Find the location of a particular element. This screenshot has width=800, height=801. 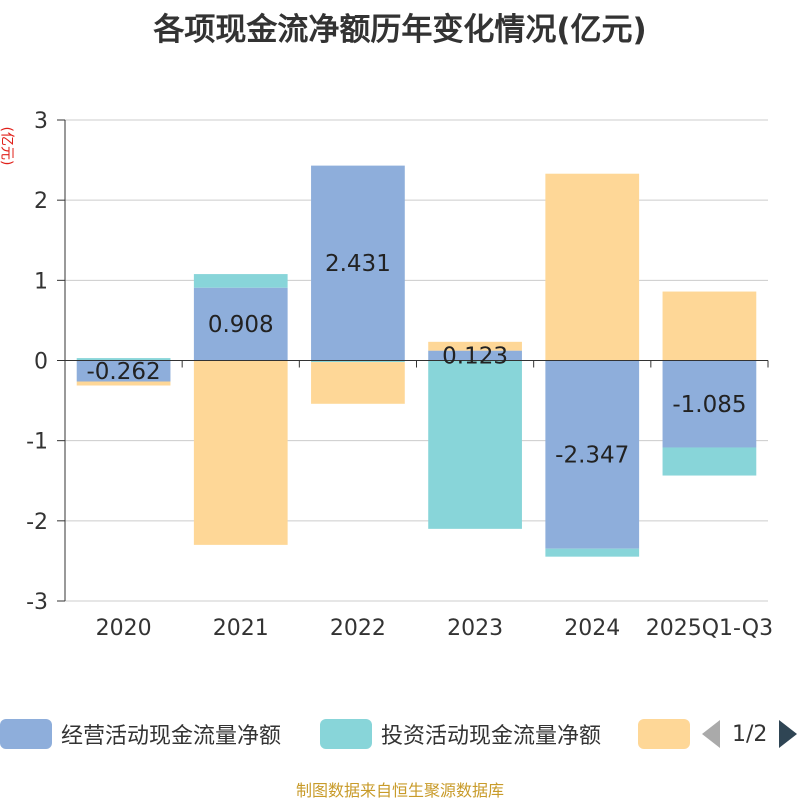

legend-swatch-investing is located at coordinates (346, 734).